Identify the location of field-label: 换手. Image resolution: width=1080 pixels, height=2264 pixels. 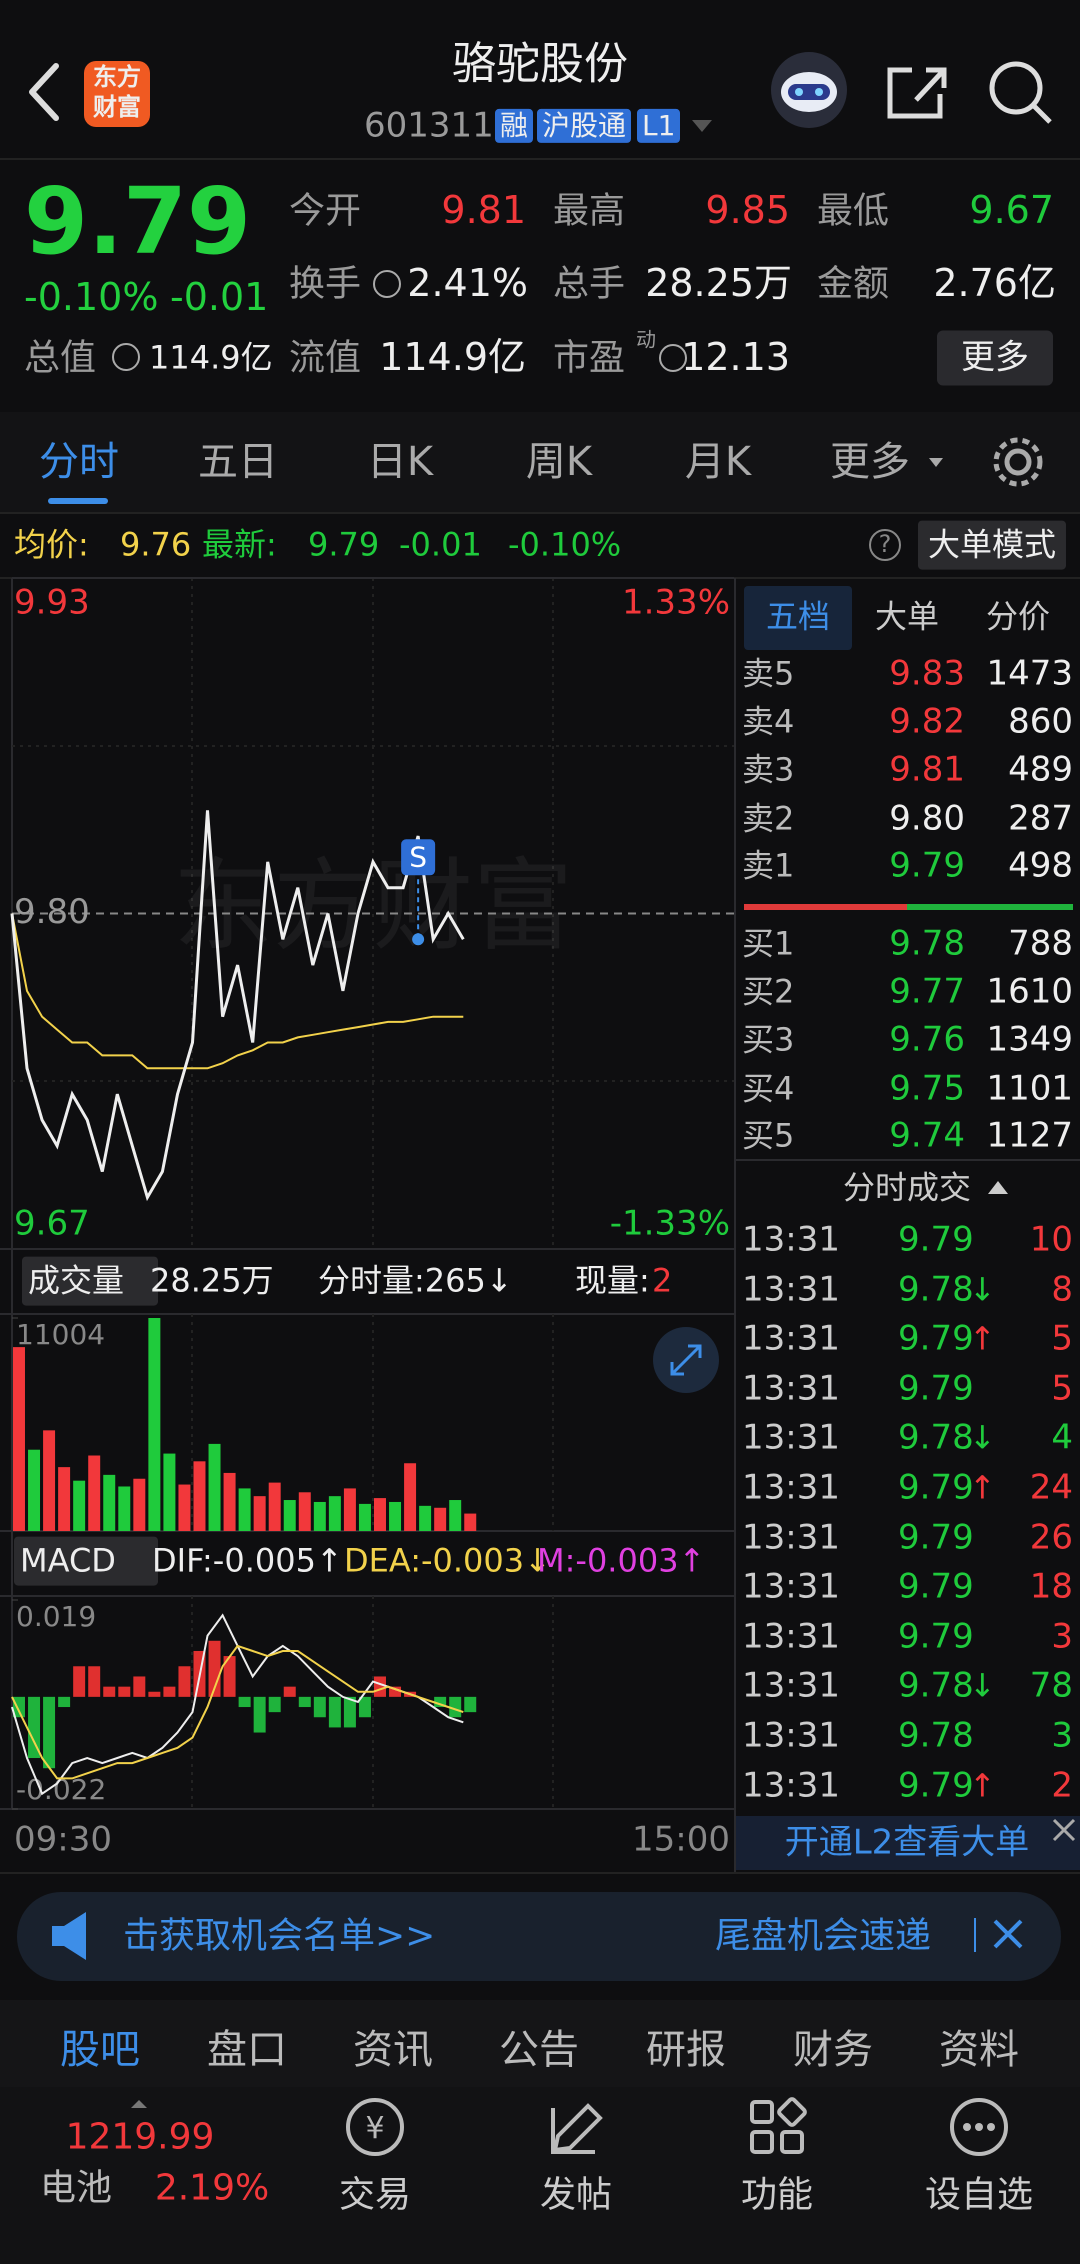
(325, 284).